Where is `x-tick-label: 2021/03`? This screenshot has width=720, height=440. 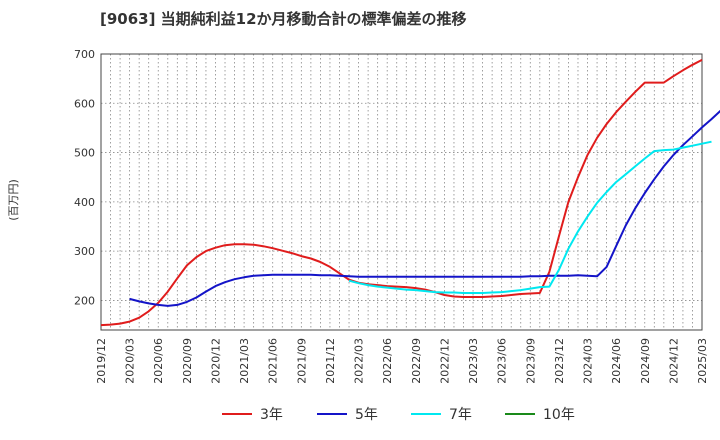
x-tick-label: 2021/03 is located at coordinates (244, 361).